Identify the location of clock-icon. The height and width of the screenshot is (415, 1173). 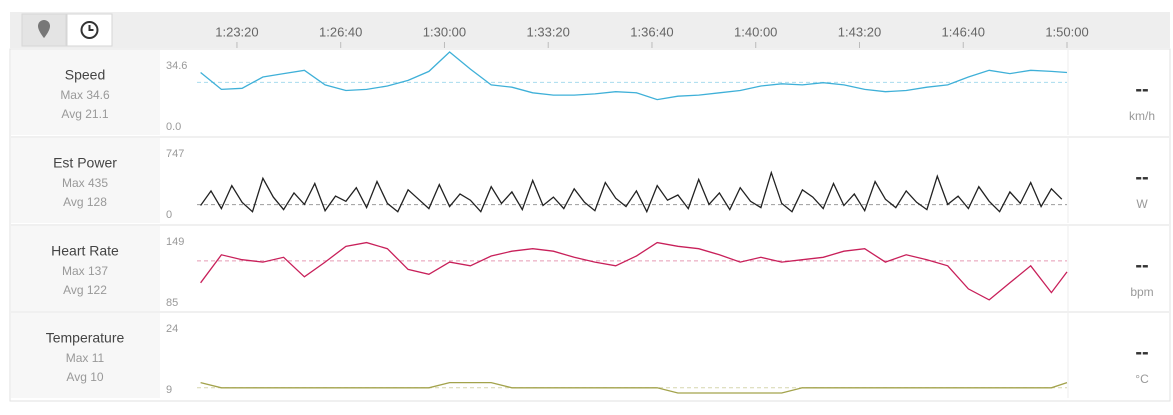
(89, 30).